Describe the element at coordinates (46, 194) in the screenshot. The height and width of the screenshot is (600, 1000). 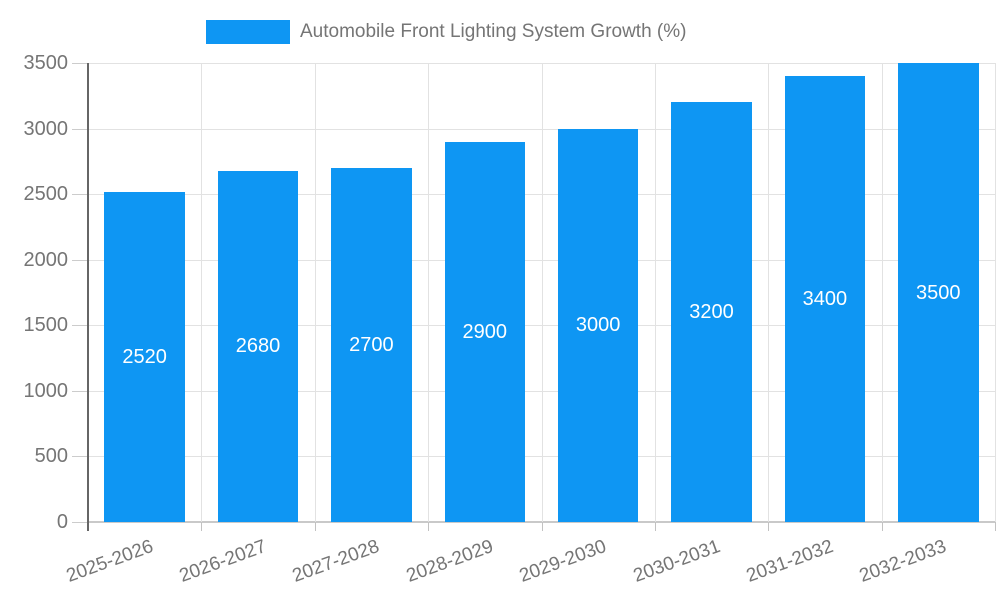
I see `y-axis-tick-label: 2500` at that location.